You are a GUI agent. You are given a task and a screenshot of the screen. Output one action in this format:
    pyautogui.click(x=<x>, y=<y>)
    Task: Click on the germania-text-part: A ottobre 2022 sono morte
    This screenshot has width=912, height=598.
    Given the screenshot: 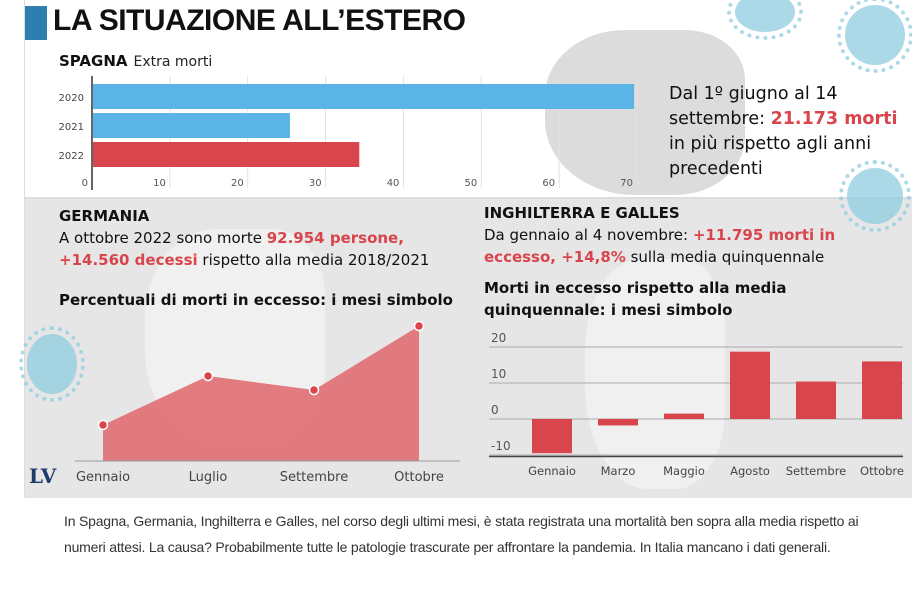 What is the action you would take?
    pyautogui.click(x=163, y=238)
    